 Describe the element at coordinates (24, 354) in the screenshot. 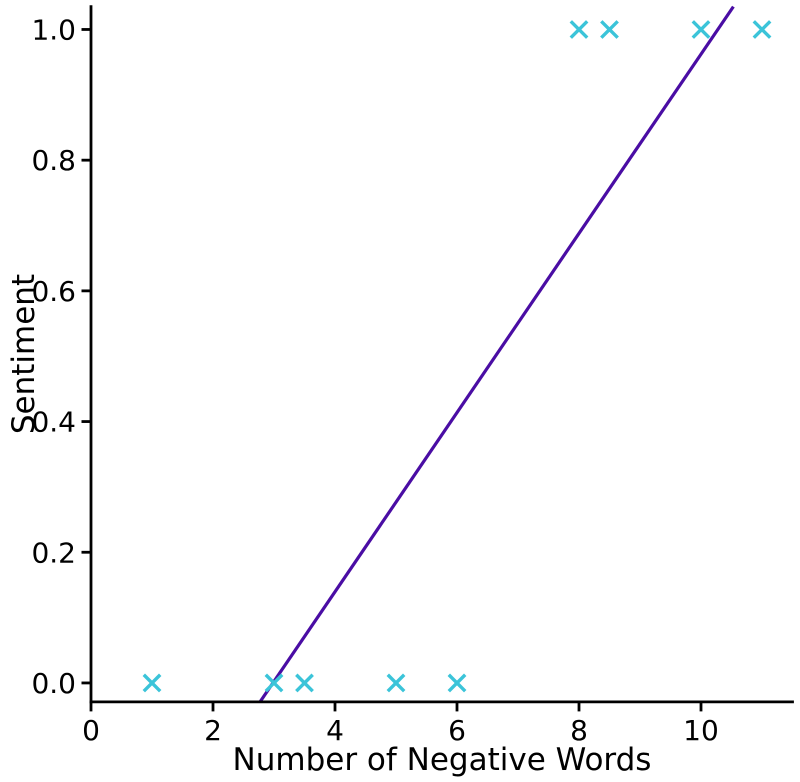

I see `y-axis-label: Sentiment` at that location.